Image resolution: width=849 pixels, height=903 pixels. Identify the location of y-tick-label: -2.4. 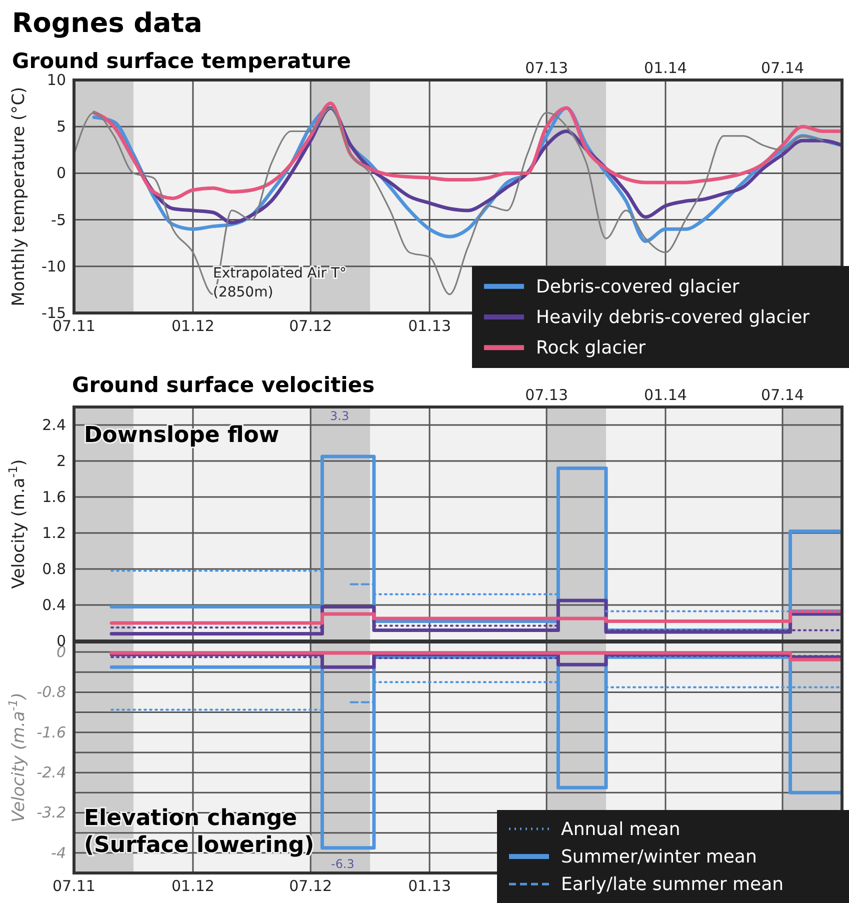
(51, 773).